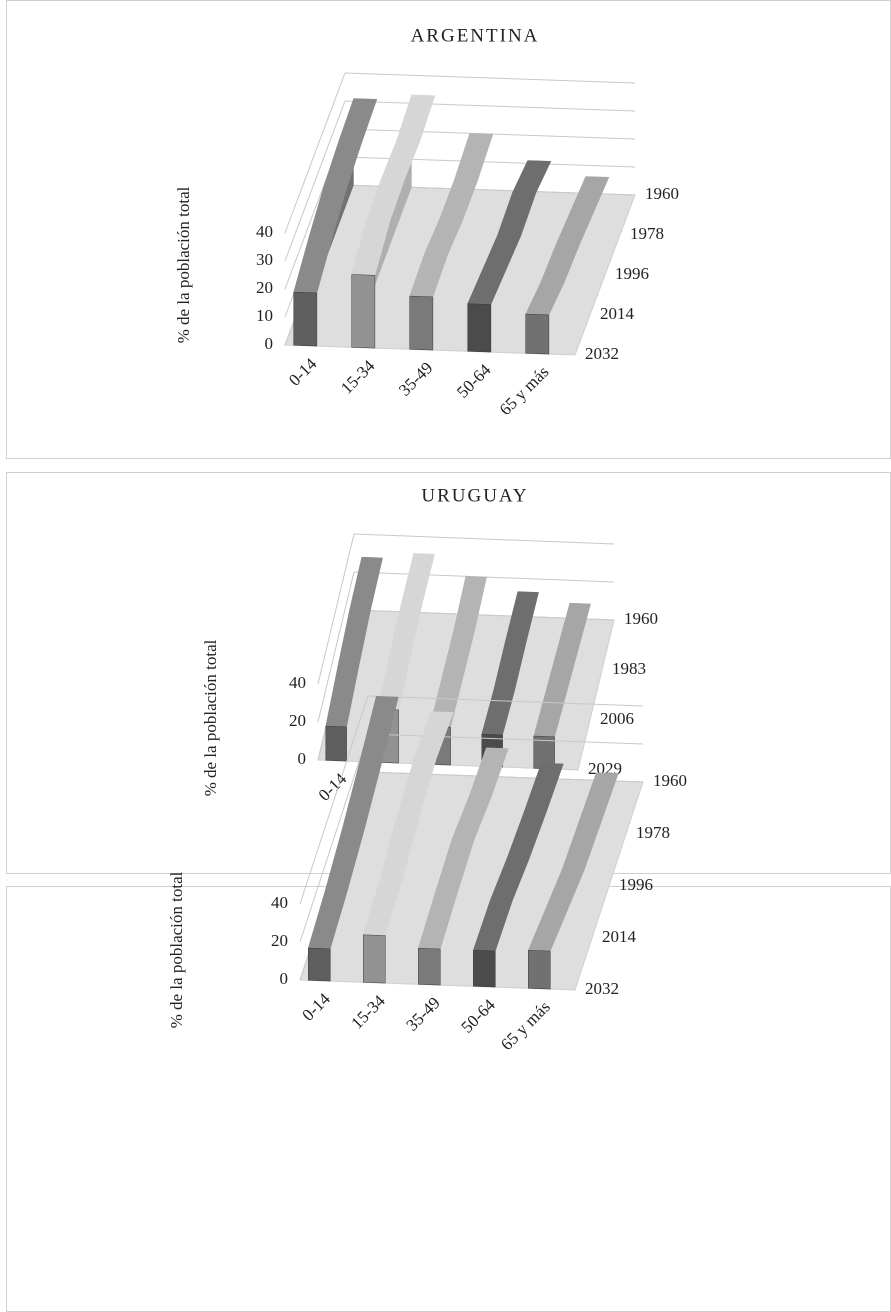 This screenshot has height=1312, width=891. What do you see at coordinates (475, 35) in the screenshot?
I see `chart-title: ARGENTINA` at bounding box center [475, 35].